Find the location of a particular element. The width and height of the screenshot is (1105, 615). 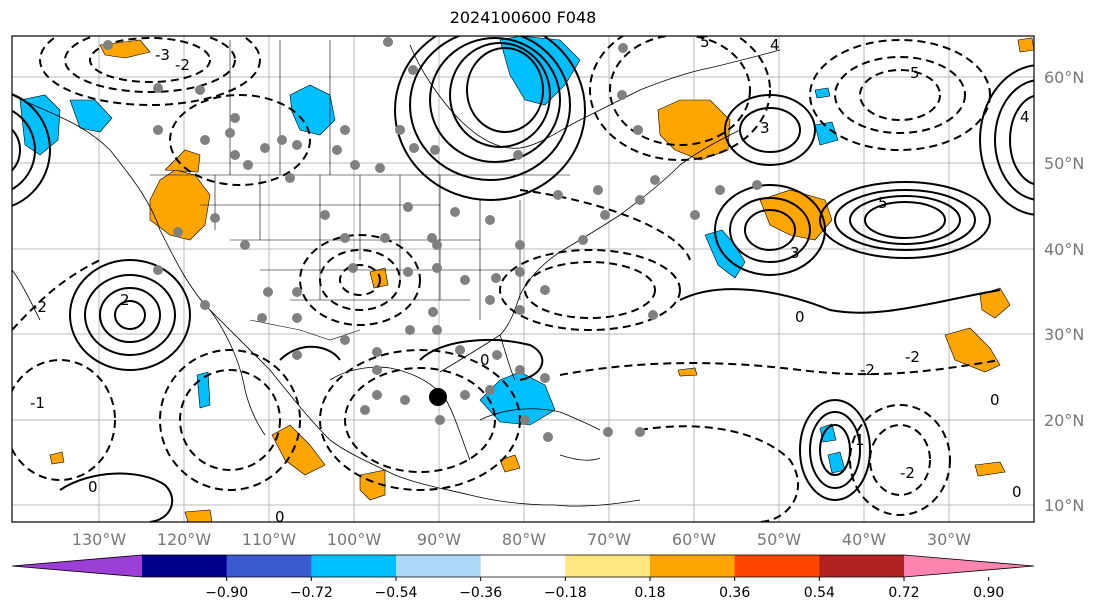

lon-label: 60°W is located at coordinates (694, 539).